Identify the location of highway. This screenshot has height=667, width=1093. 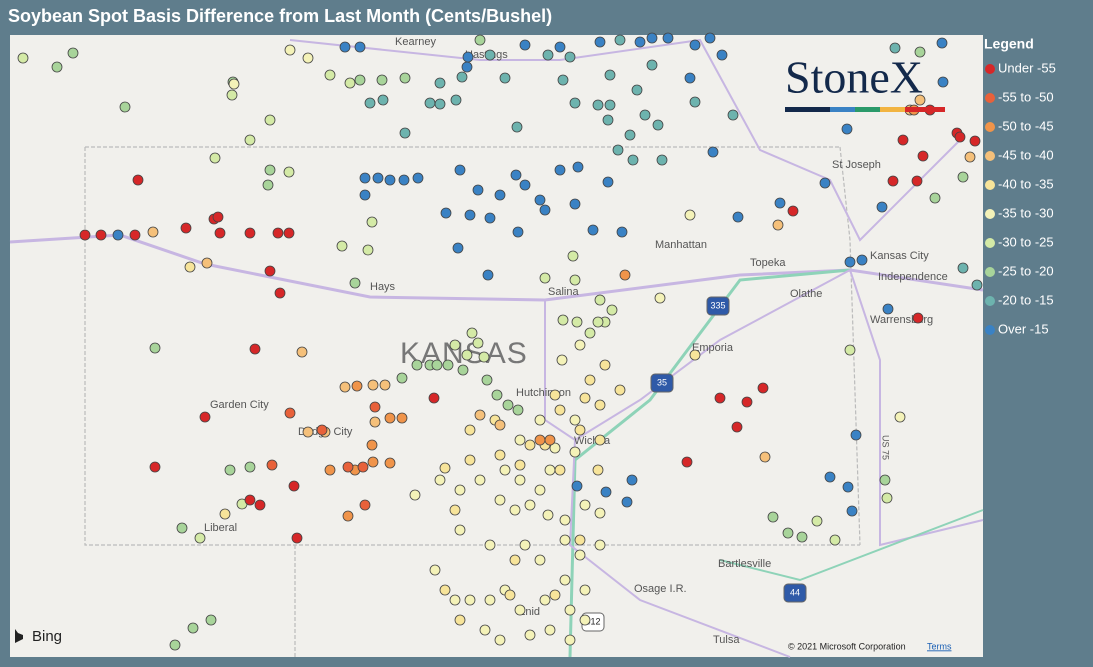
(916, 408).